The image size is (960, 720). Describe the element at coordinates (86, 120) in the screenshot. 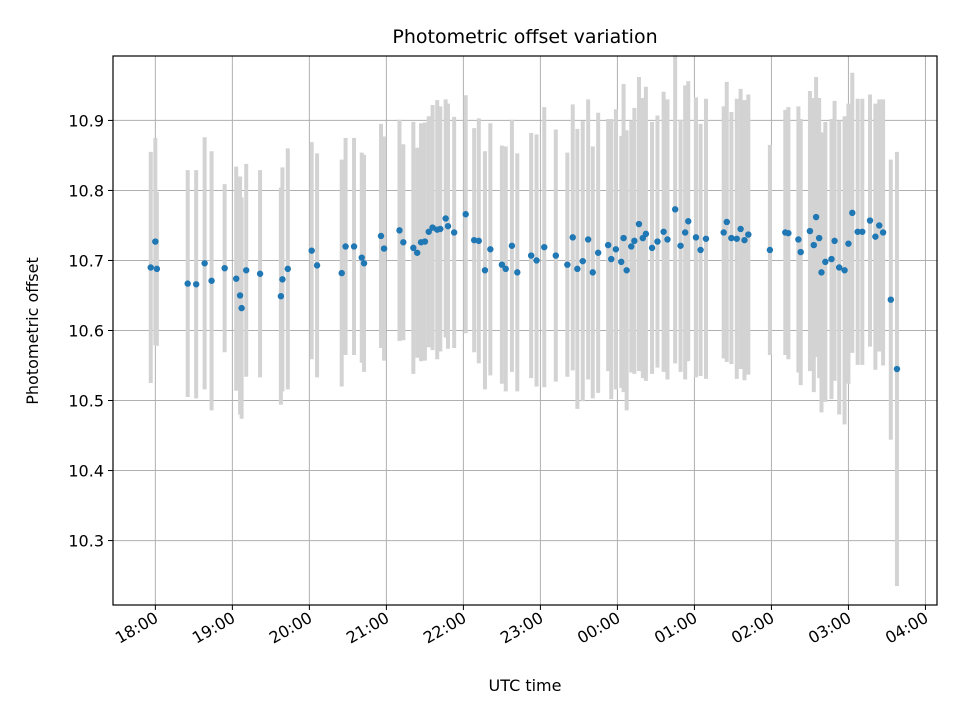

I see `y-tick-label: 10.9` at that location.